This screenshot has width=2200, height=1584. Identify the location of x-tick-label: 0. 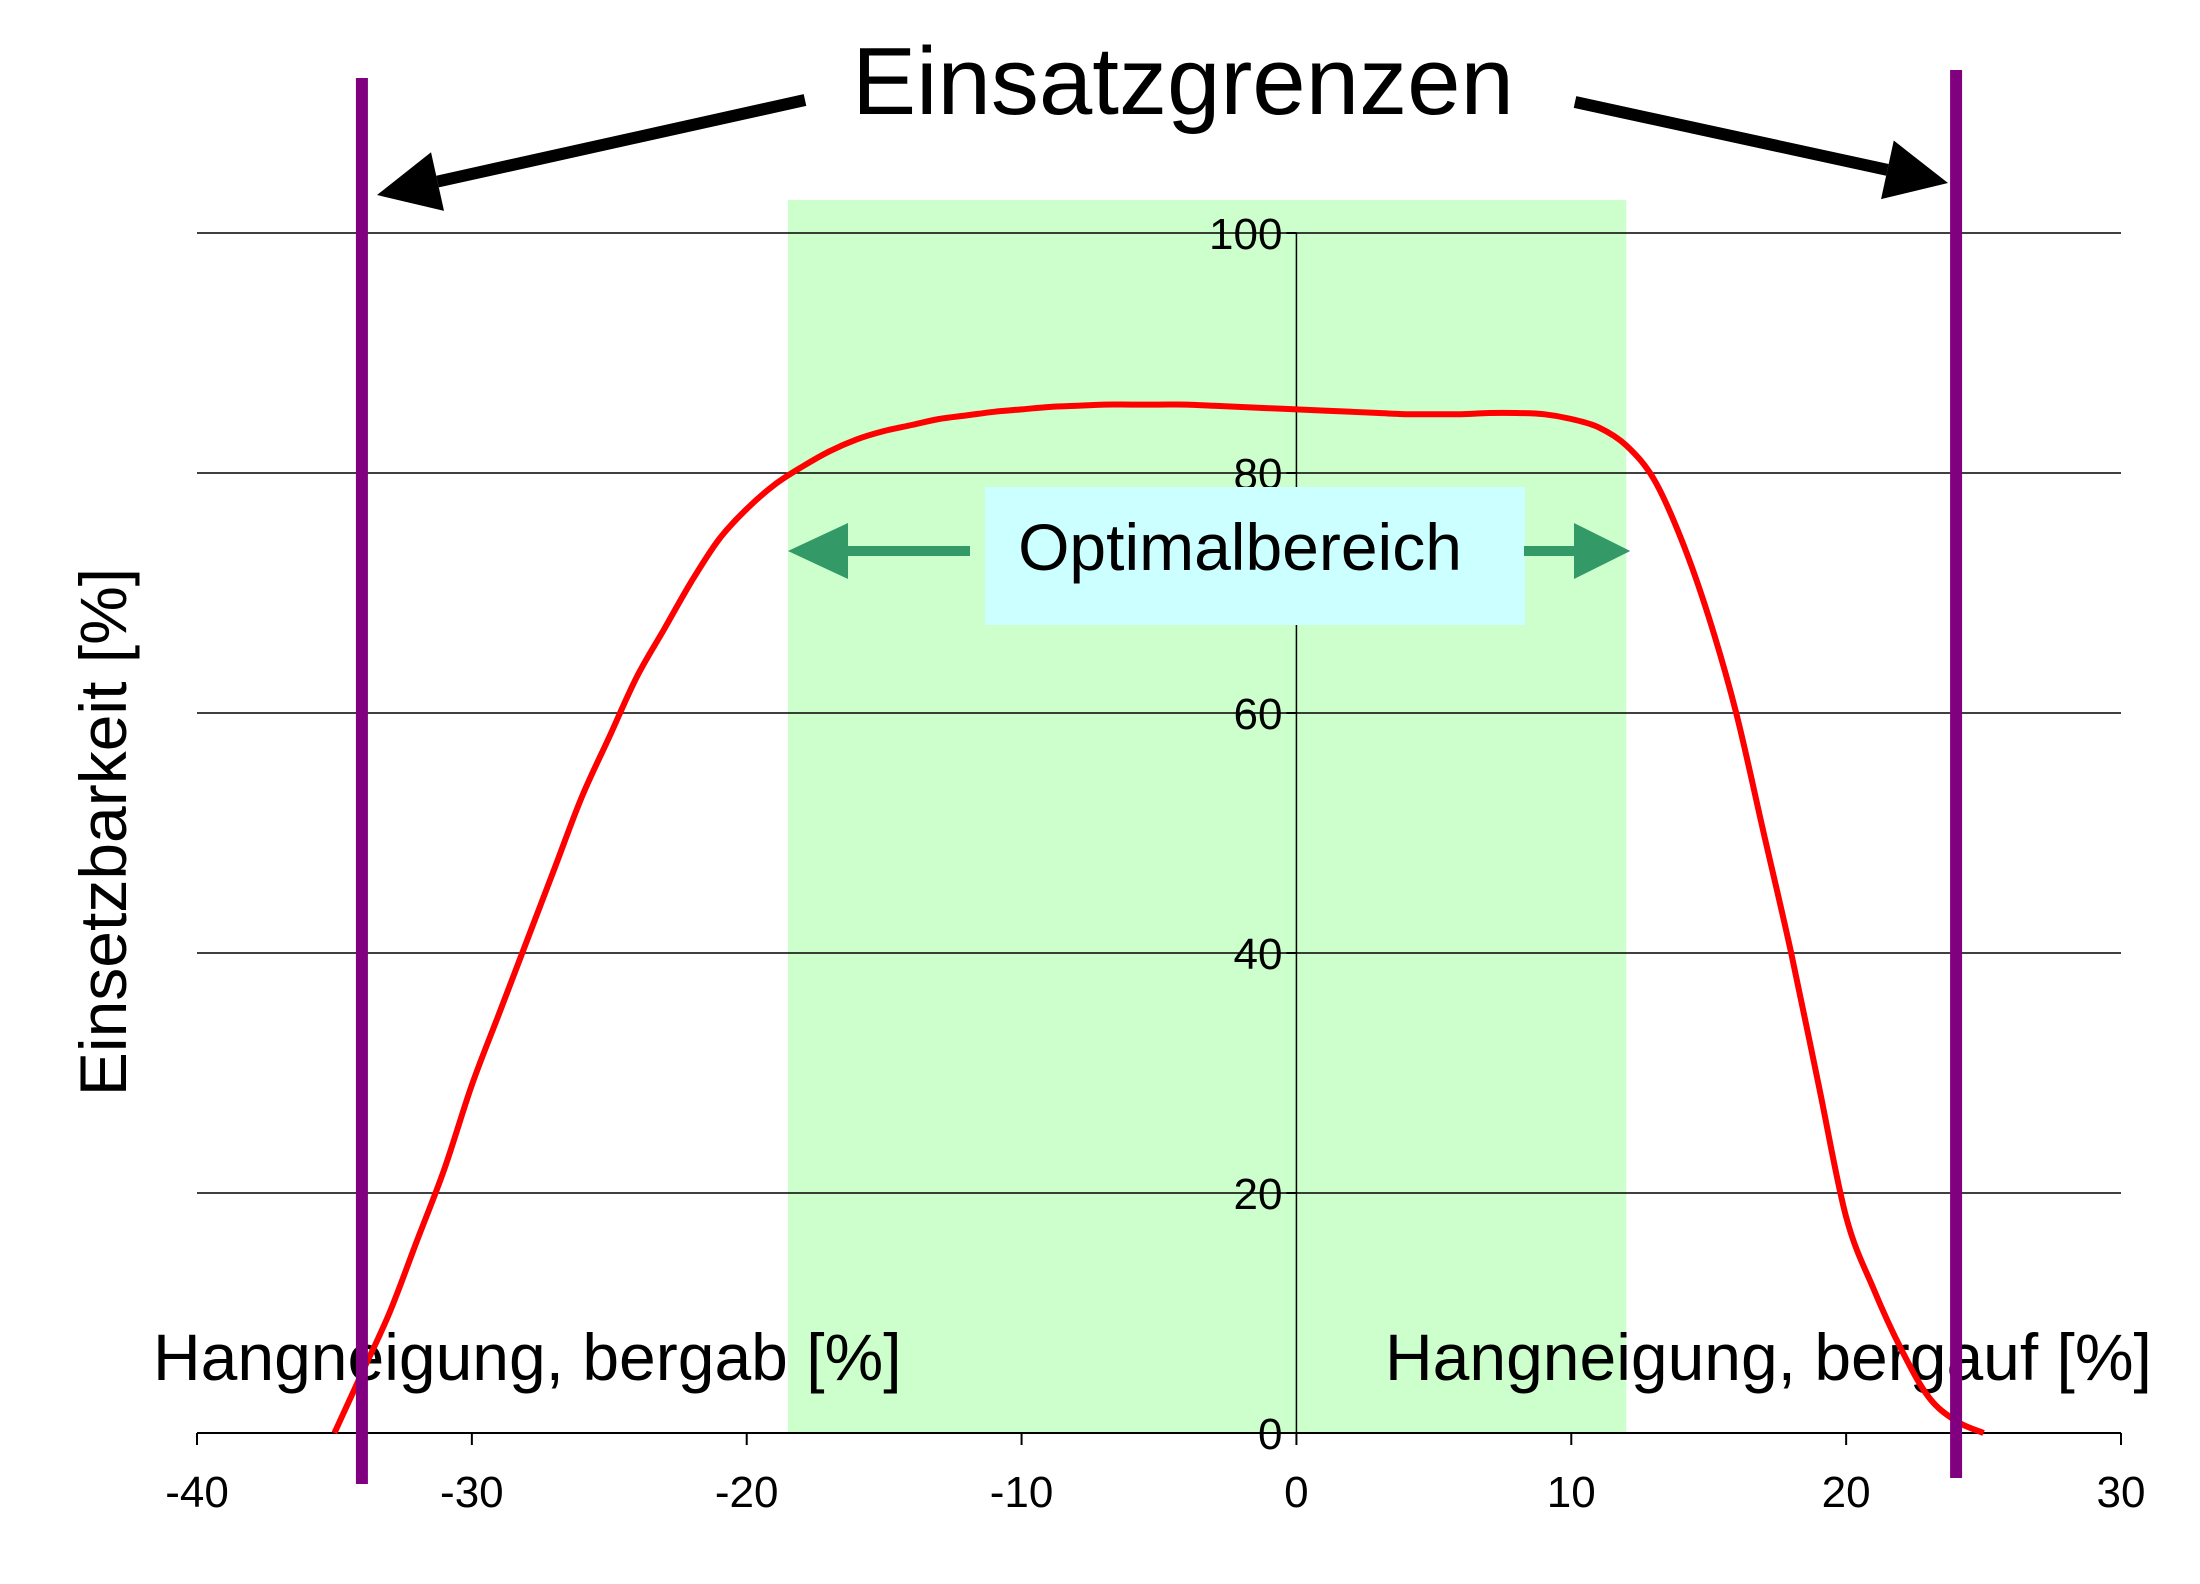
(1296, 1492).